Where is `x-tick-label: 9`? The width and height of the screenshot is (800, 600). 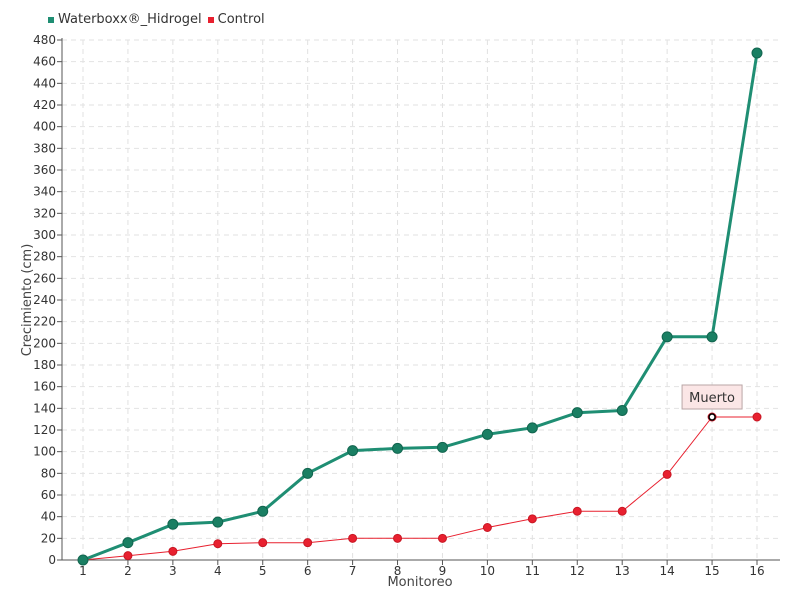 x-tick-label: 9 is located at coordinates (443, 571).